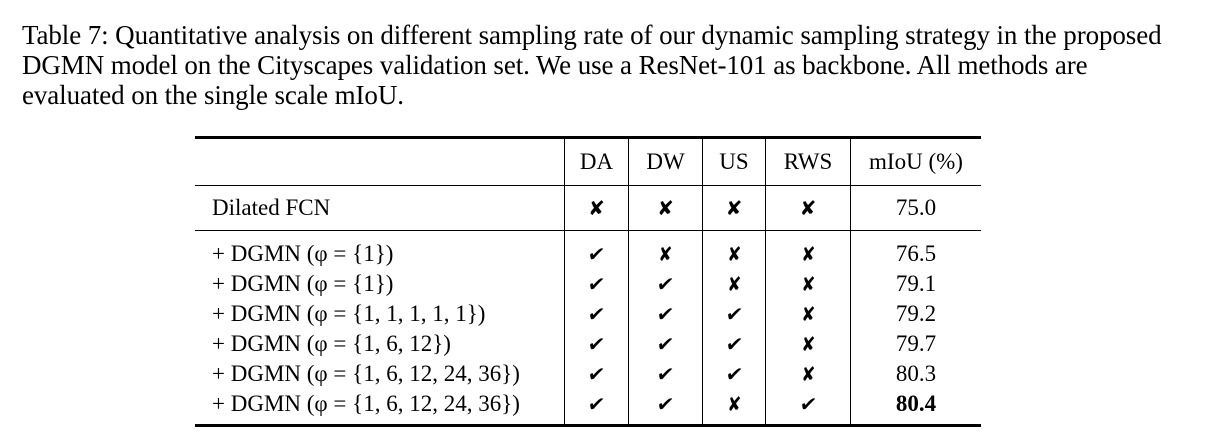  I want to click on table-row-baseline: Dilated FCN ✘ ✘ ✘ ✘ 75.0, so click(588, 208).